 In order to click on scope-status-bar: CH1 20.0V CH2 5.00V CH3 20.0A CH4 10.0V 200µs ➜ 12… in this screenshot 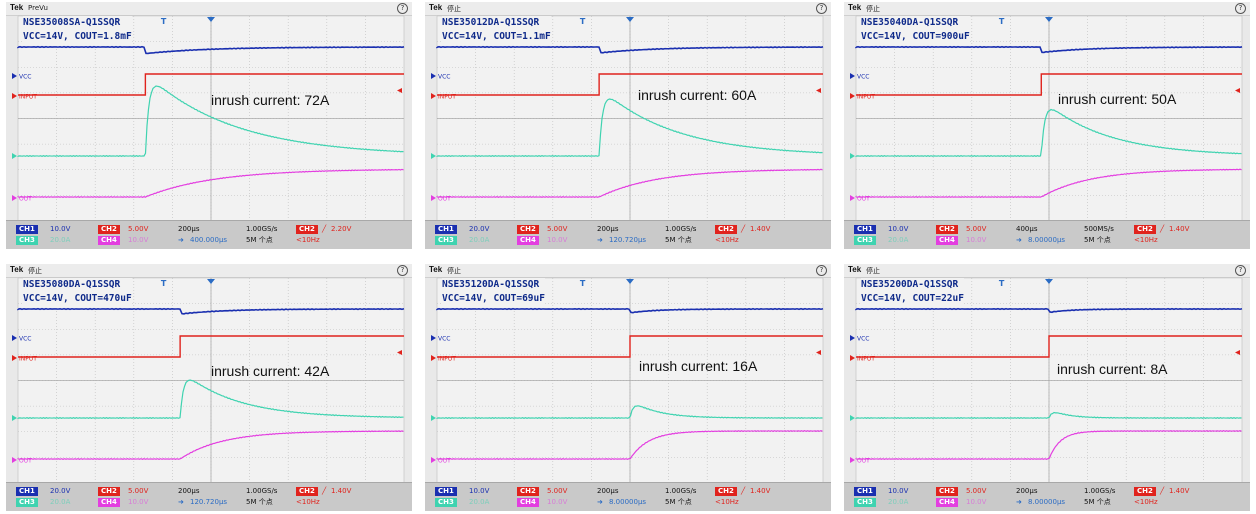, I will do `click(628, 234)`.